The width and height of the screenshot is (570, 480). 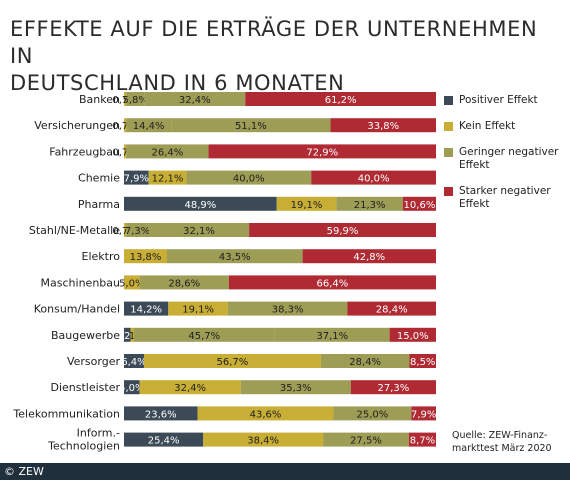 I want to click on legend-item-positive: Positiver Effekt, so click(x=506, y=100).